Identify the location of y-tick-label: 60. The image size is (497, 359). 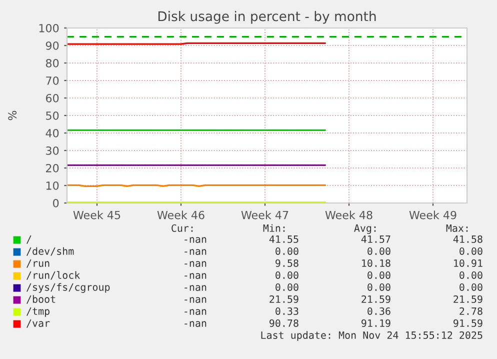
(52, 98).